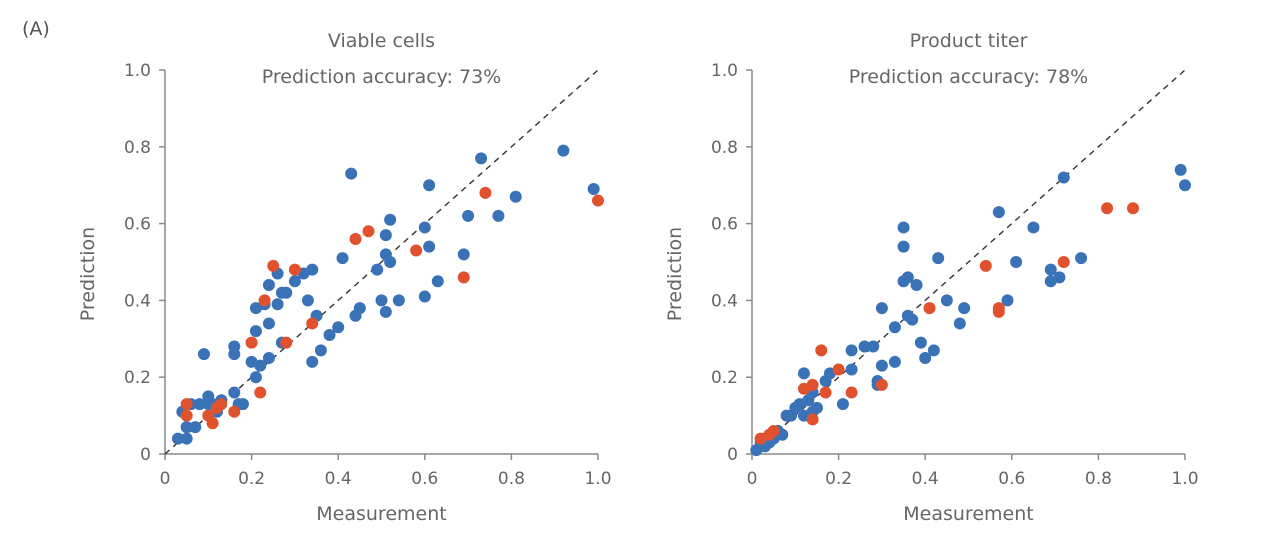 Image resolution: width=1282 pixels, height=546 pixels. Describe the element at coordinates (968, 77) in the screenshot. I see `chart-subtitle: Prediction accuracy: 78%` at that location.